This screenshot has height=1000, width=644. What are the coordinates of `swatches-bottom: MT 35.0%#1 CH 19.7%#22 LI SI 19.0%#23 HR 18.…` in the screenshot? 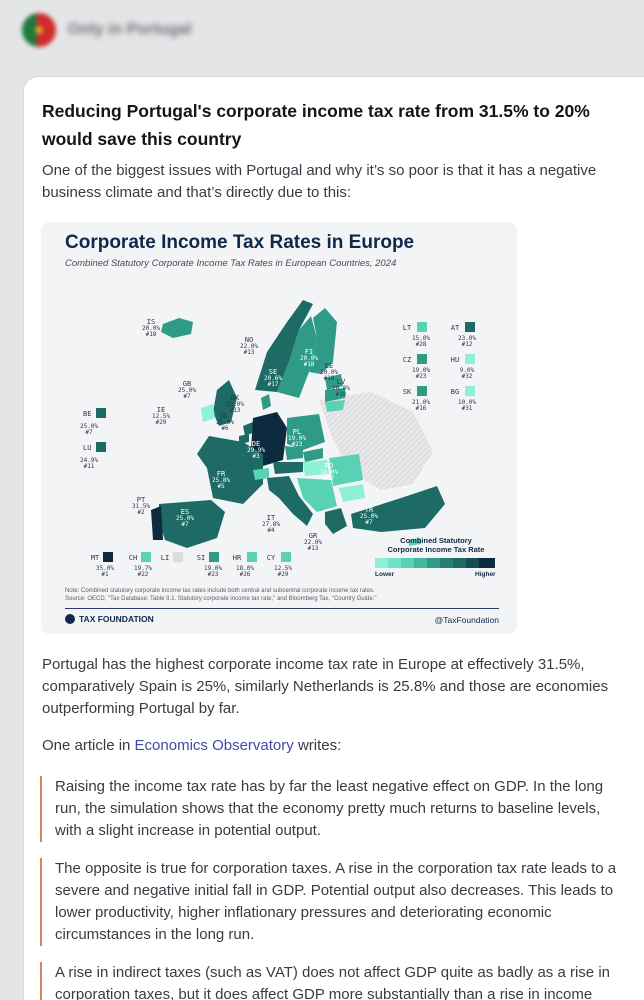 It's located at (191, 565).